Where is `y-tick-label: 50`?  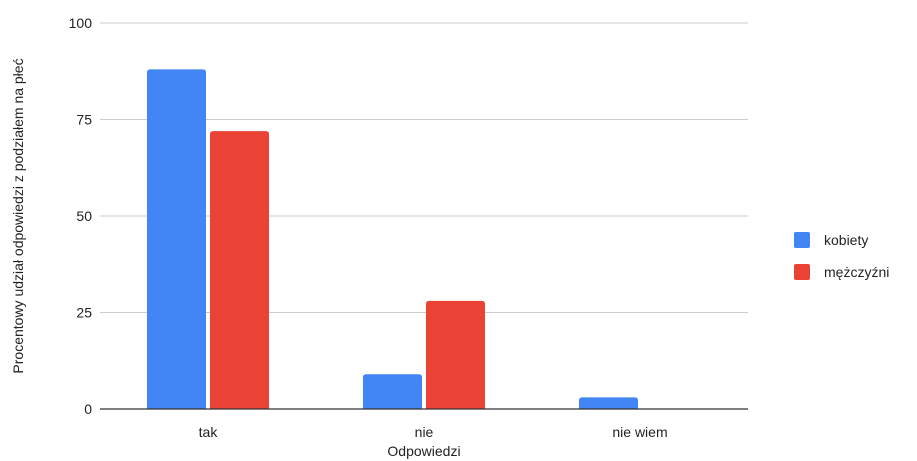
y-tick-label: 50 is located at coordinates (84, 216).